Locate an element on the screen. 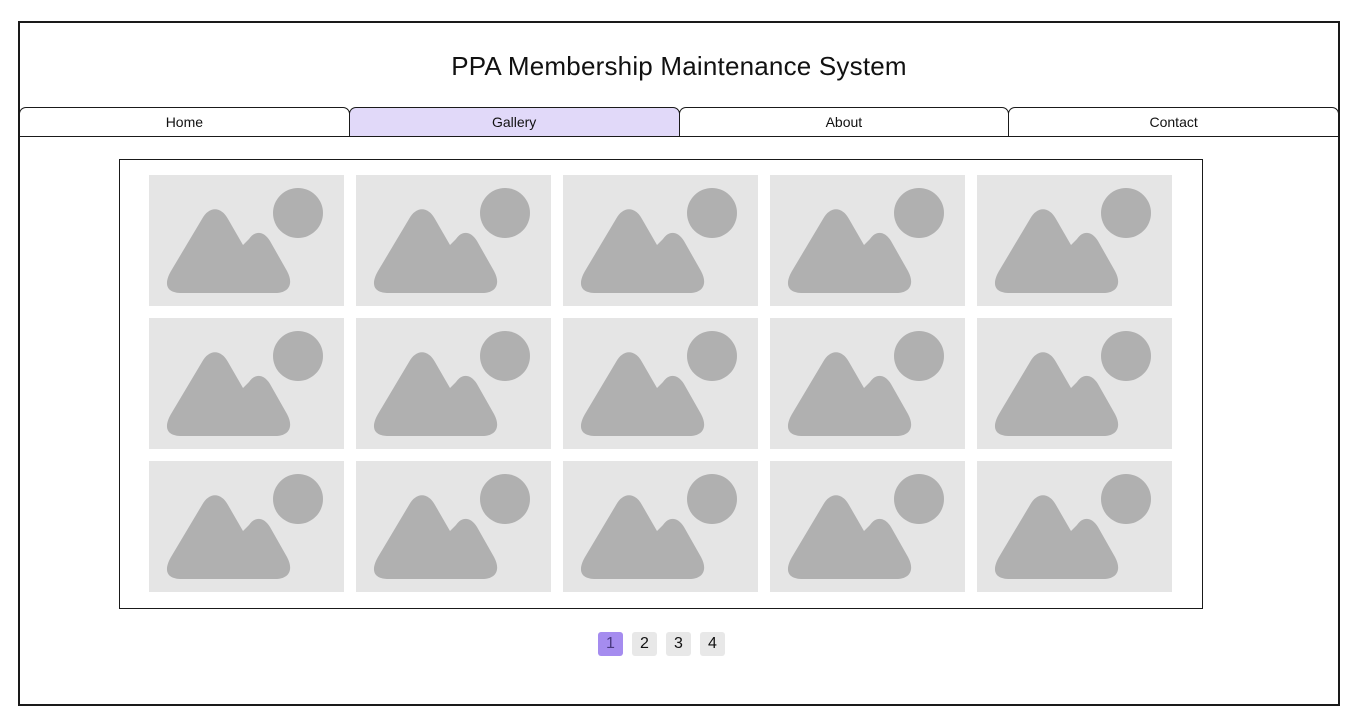 The height and width of the screenshot is (713, 1361). tab-label: About is located at coordinates (844, 122).